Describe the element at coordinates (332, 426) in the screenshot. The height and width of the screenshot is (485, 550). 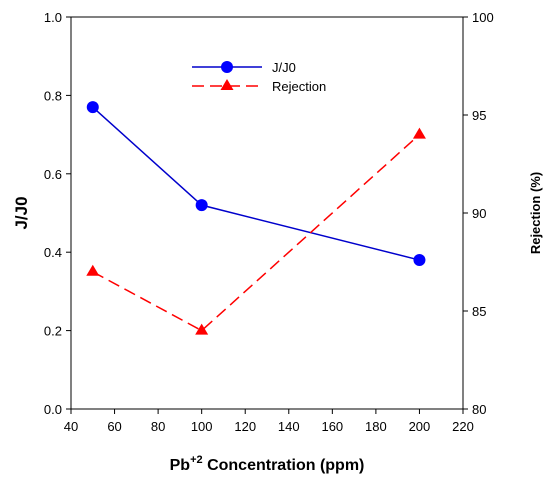
I see `x-tick-label: 160` at that location.